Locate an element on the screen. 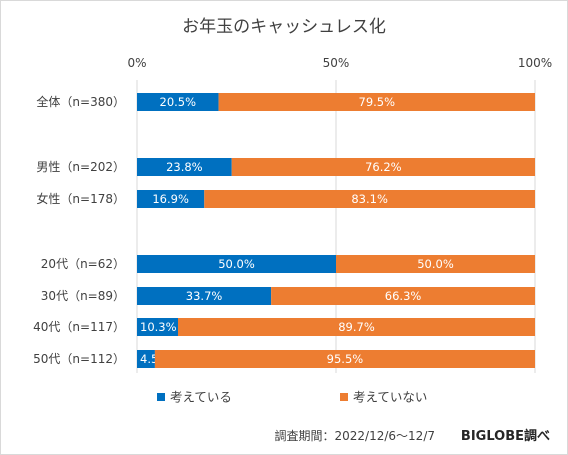  legend-label: 考えている is located at coordinates (201, 397).